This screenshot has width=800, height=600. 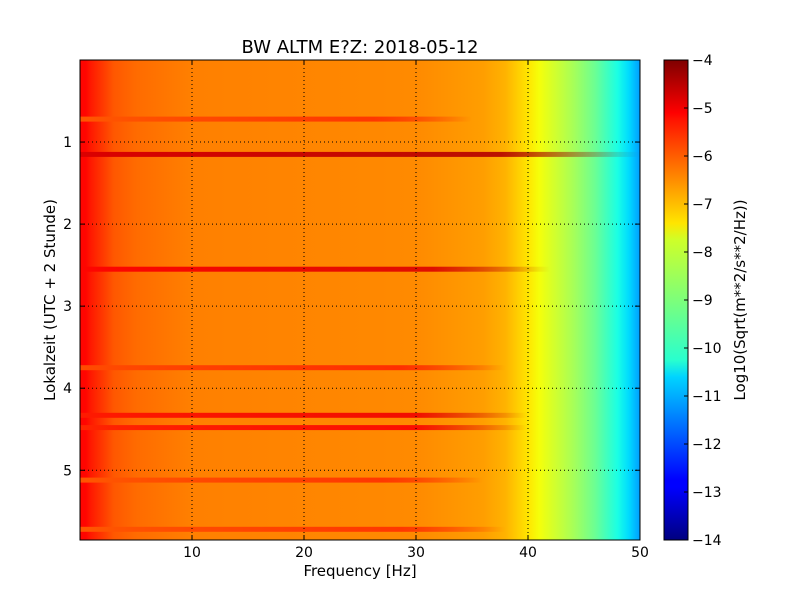 What do you see at coordinates (702, 61) in the screenshot?
I see `colorbar-tick-label: −4` at bounding box center [702, 61].